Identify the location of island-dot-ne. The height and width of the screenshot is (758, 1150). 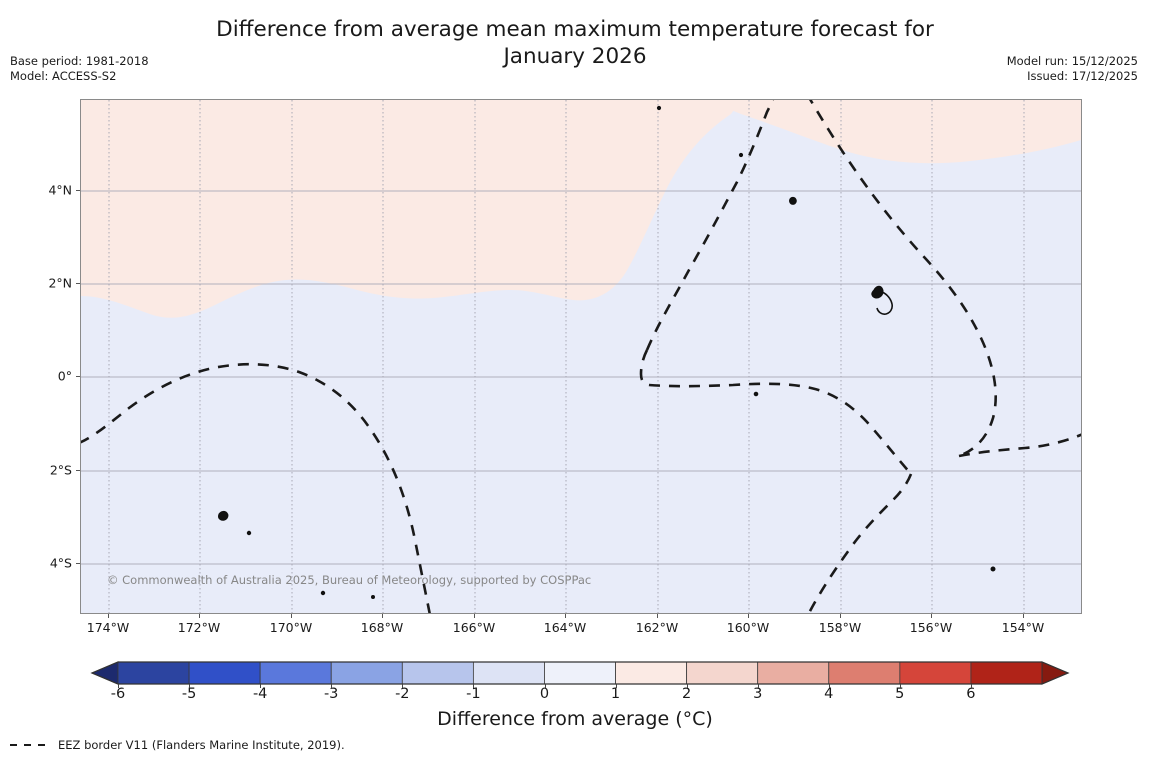
(793, 200).